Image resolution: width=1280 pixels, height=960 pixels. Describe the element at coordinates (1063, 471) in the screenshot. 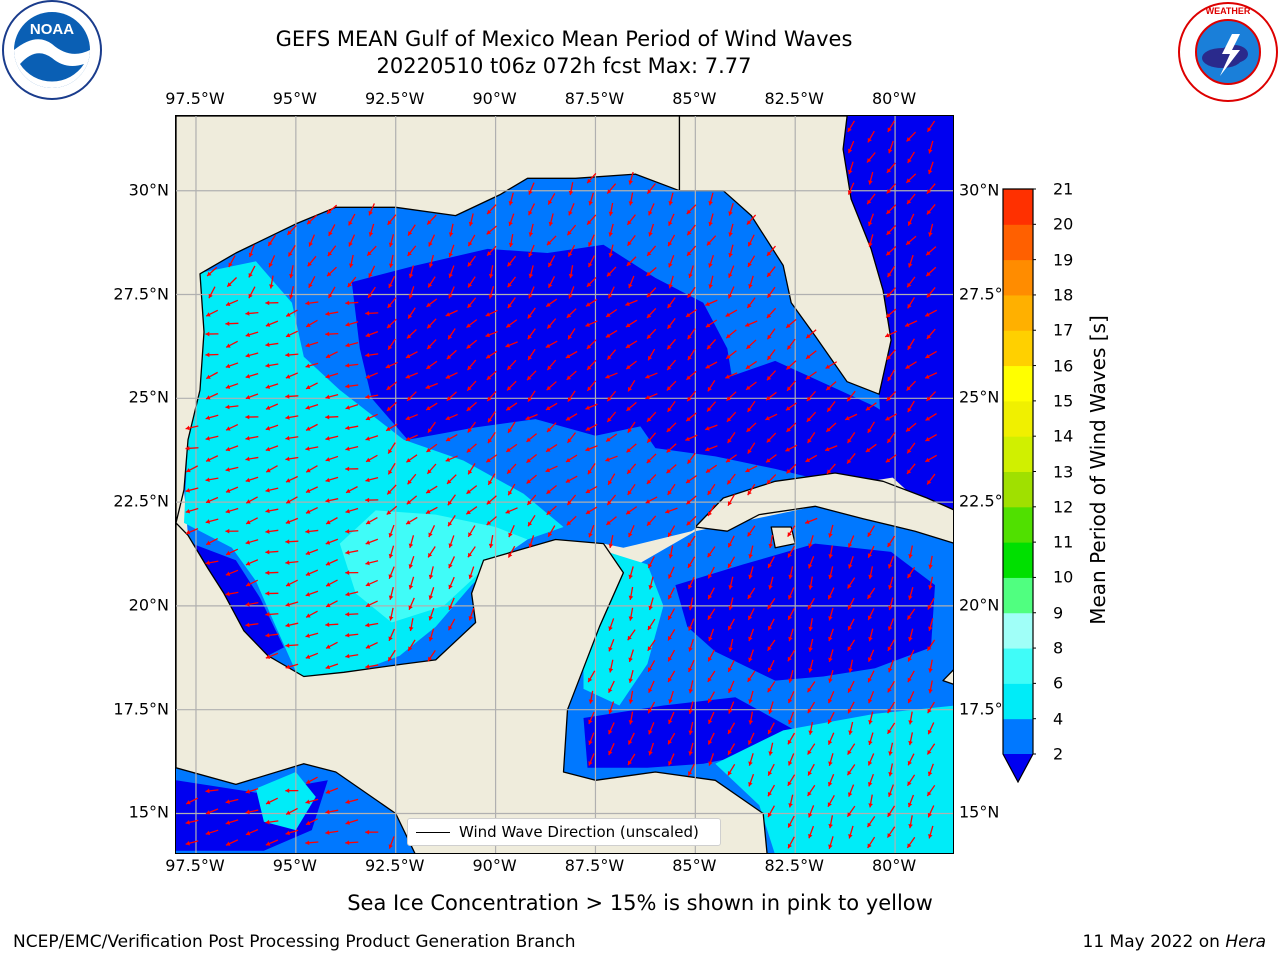

I see `colorbar-tick-label: 13` at that location.